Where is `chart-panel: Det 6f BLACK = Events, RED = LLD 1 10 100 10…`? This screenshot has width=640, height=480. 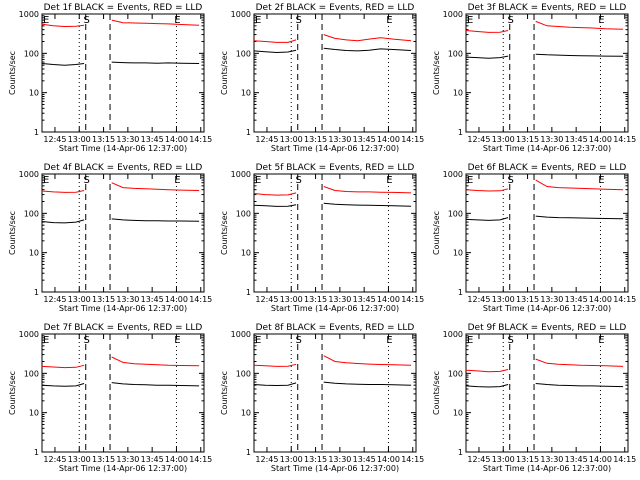 chart-panel: Det 6f BLACK = Events, RED = LLD 1 10 100 10… is located at coordinates (534, 238).